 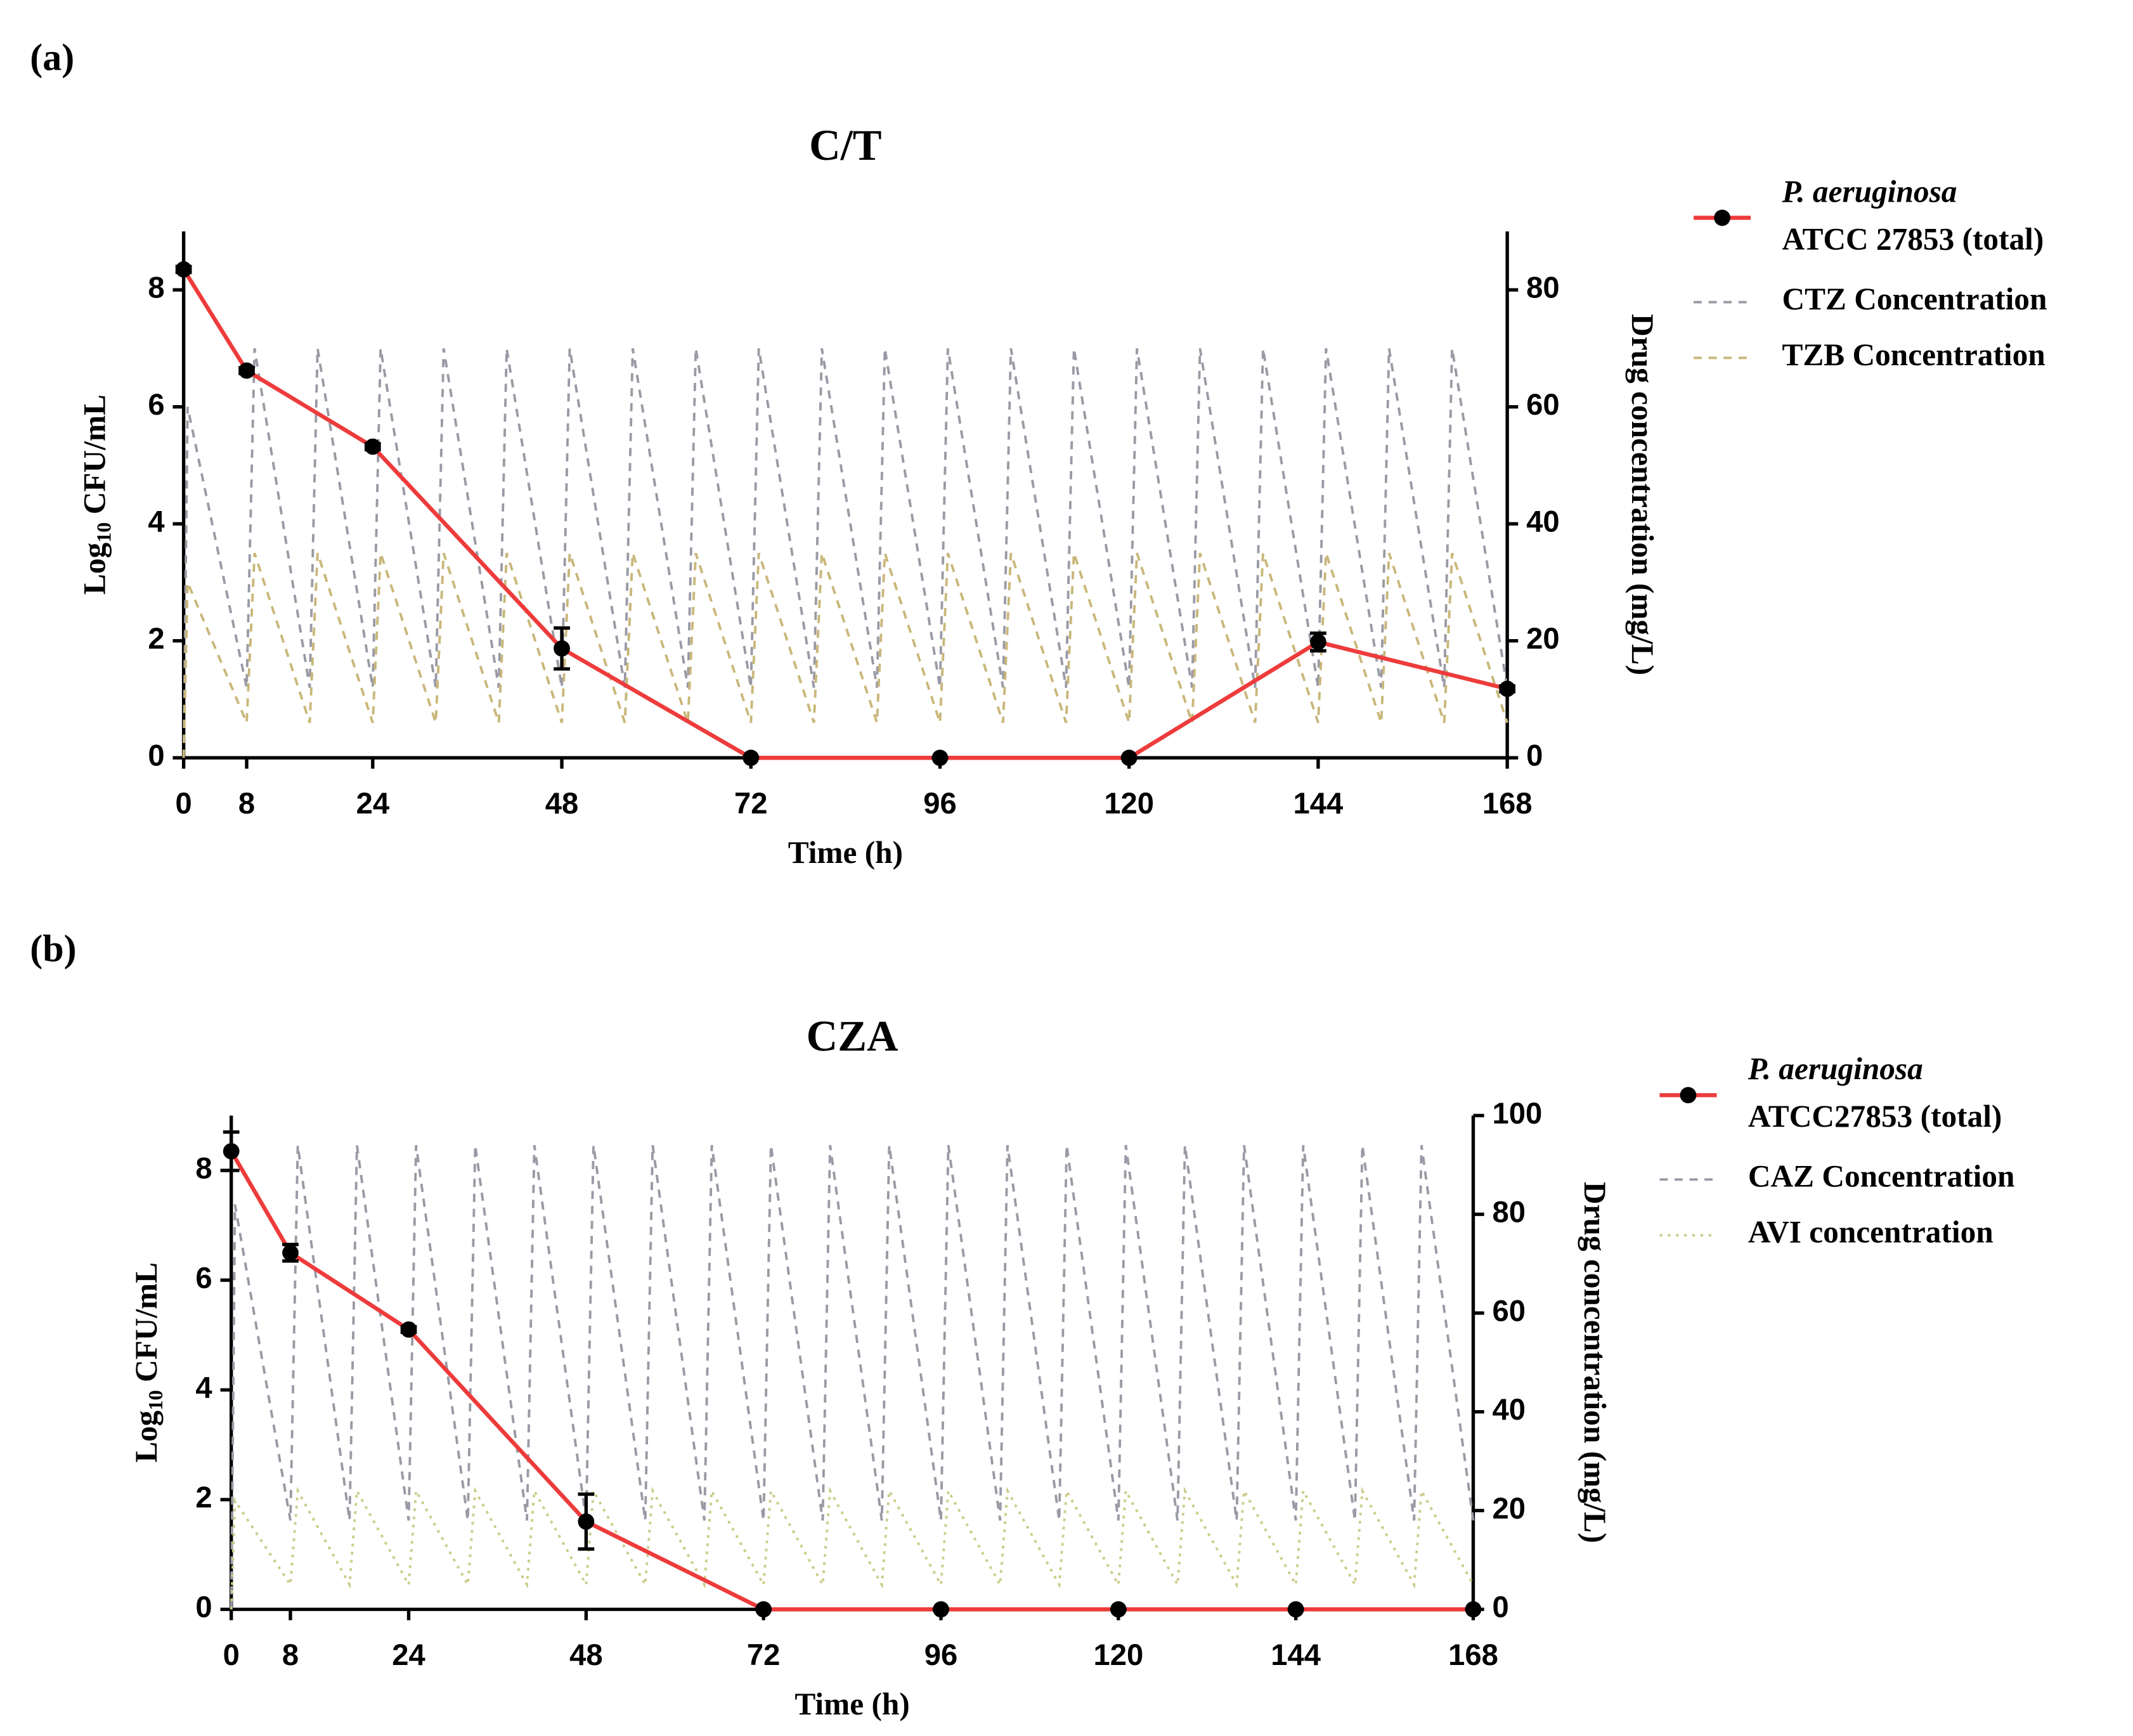 I want to click on legend-label: ATCC27853 (total), so click(x=1875, y=1116).